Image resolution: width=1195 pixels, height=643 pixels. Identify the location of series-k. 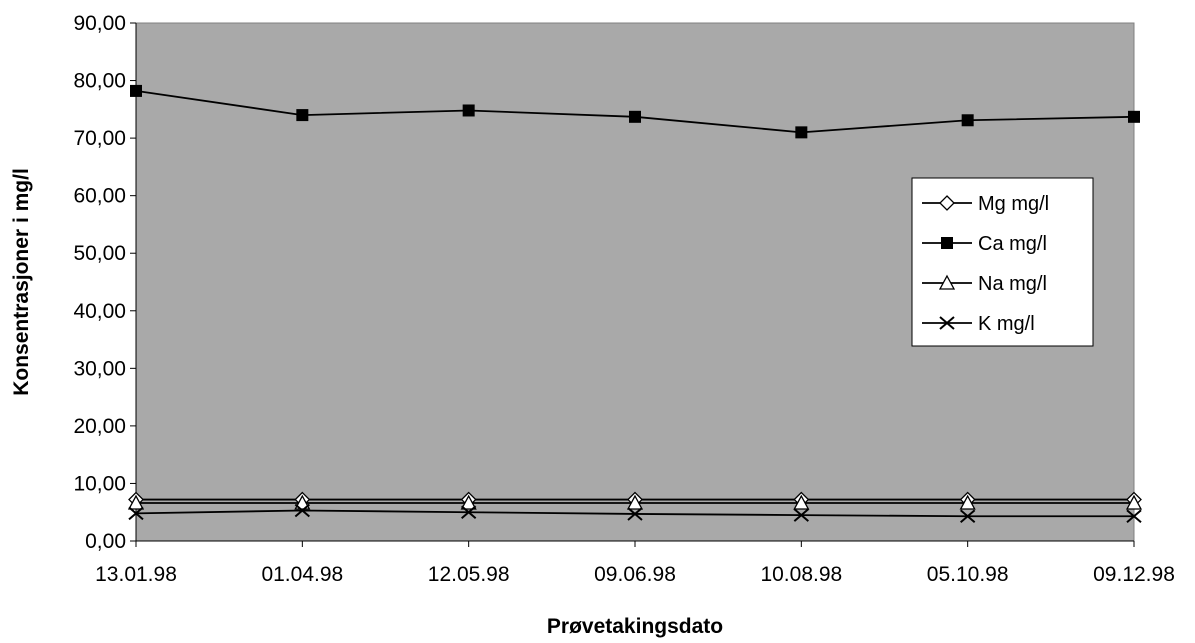
(635, 513).